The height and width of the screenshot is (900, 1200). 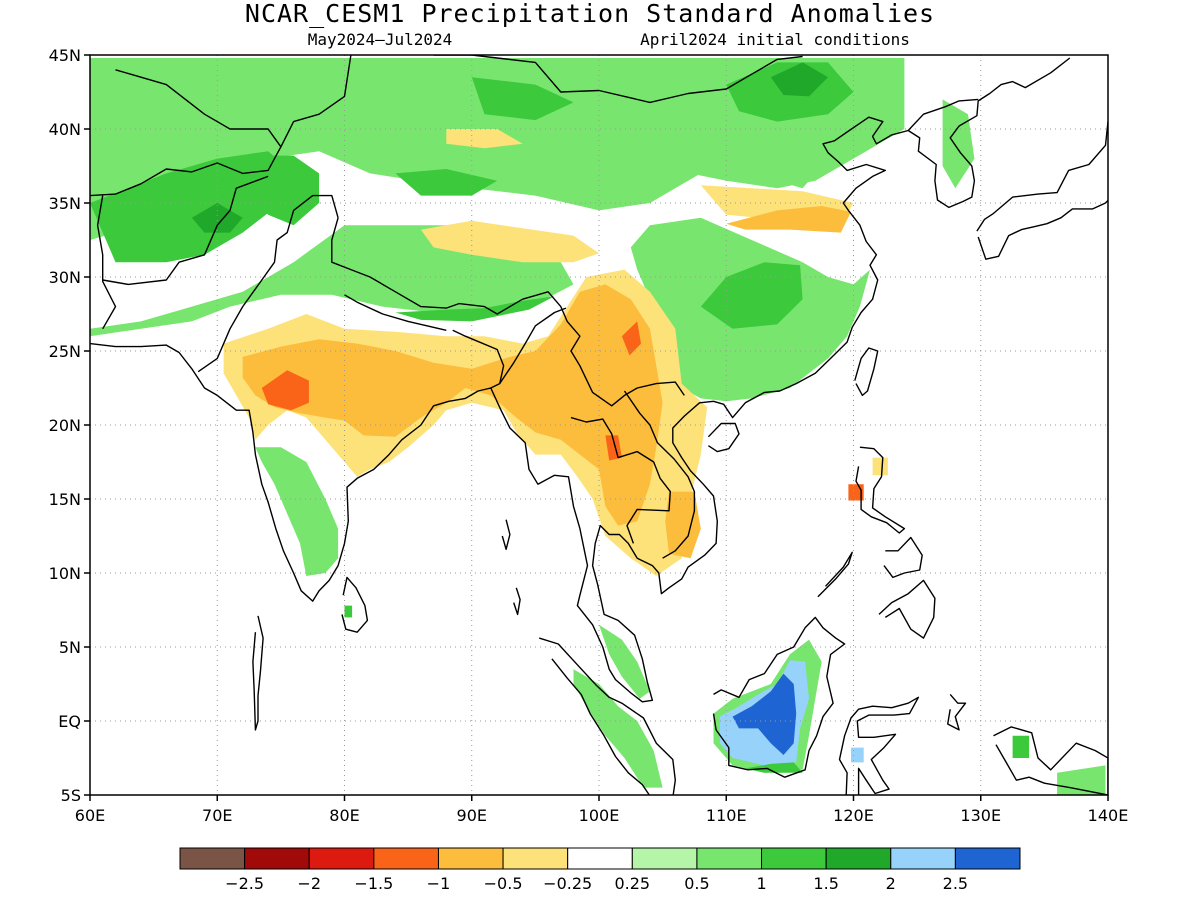 I want to click on lon-tick-label: 110E, so click(x=726, y=815).